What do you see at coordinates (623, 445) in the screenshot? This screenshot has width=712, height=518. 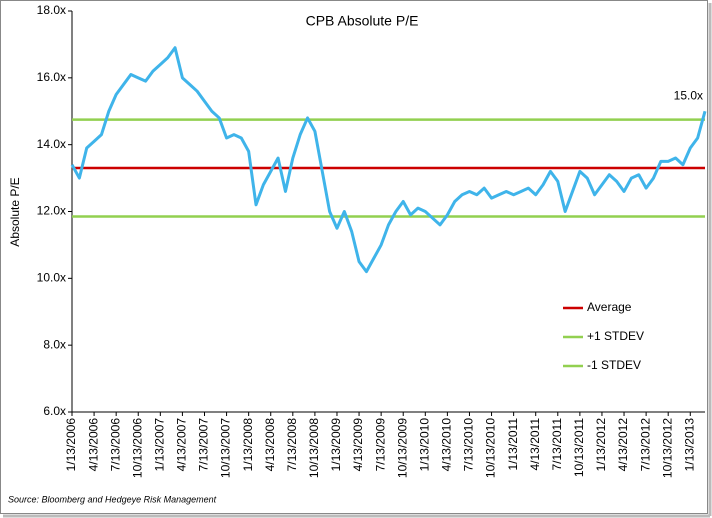 I see `x-tick-label: 4/13/2012` at bounding box center [623, 445].